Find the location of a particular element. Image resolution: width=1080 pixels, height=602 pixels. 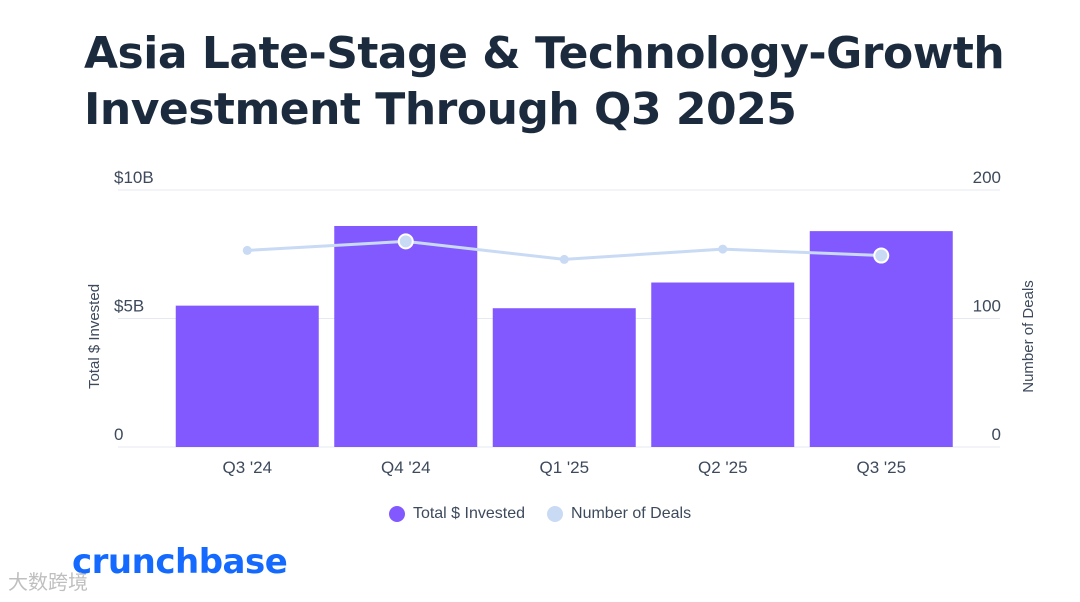

y-left-tick-label: 0 is located at coordinates (118, 434).